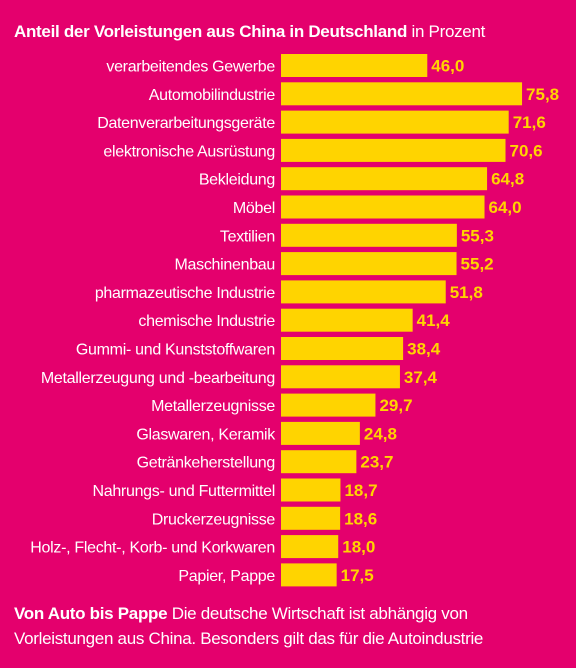  Describe the element at coordinates (186, 123) in the screenshot. I see `category-label: Datenverarbeitungsgeräte` at that location.